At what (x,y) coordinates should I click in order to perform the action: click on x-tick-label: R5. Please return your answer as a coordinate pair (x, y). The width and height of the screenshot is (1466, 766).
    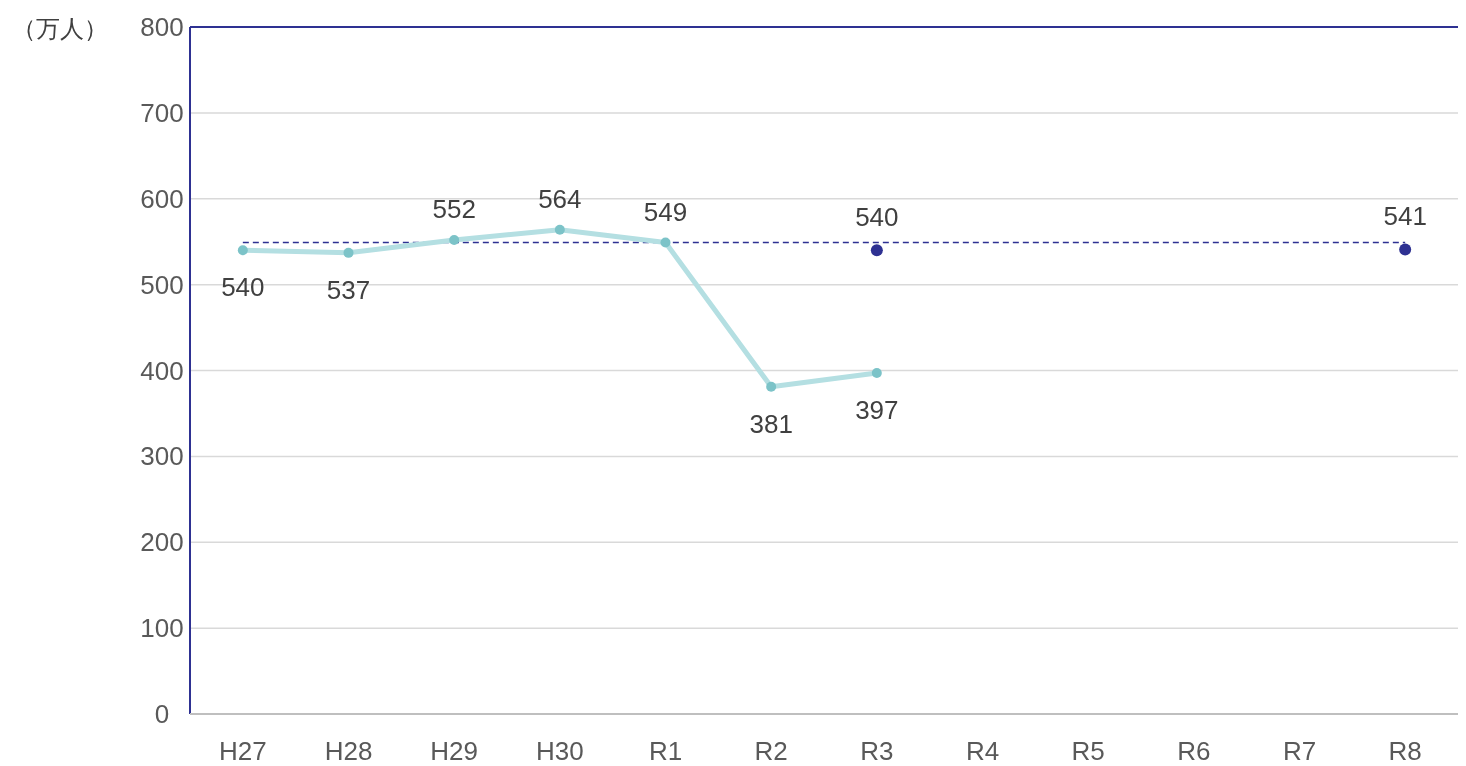
    Looking at the image, I should click on (1088, 751).